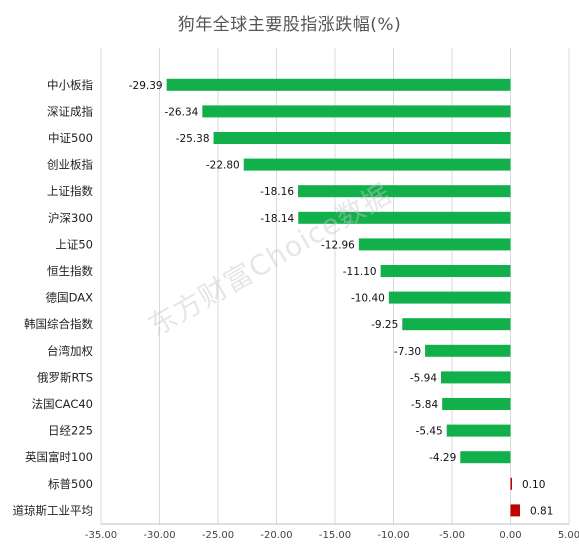  Describe the element at coordinates (442, 458) in the screenshot. I see `value-label: -4.29` at that location.